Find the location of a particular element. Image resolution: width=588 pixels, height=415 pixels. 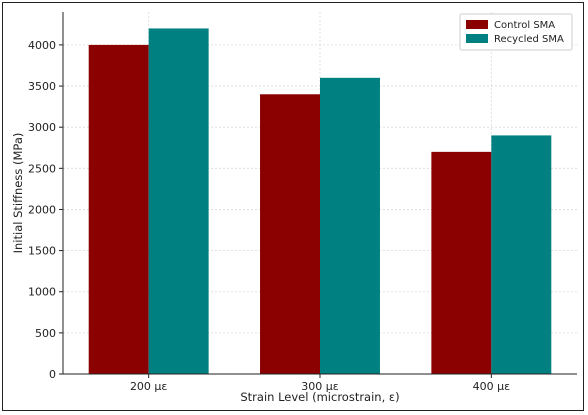

x-tick-label: 400 με is located at coordinates (491, 386).